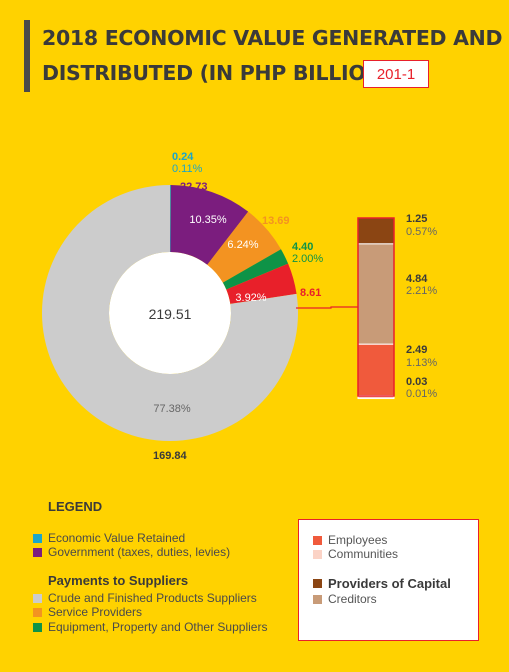  I want to click on legend-item-creditors: Creditors, so click(345, 599).